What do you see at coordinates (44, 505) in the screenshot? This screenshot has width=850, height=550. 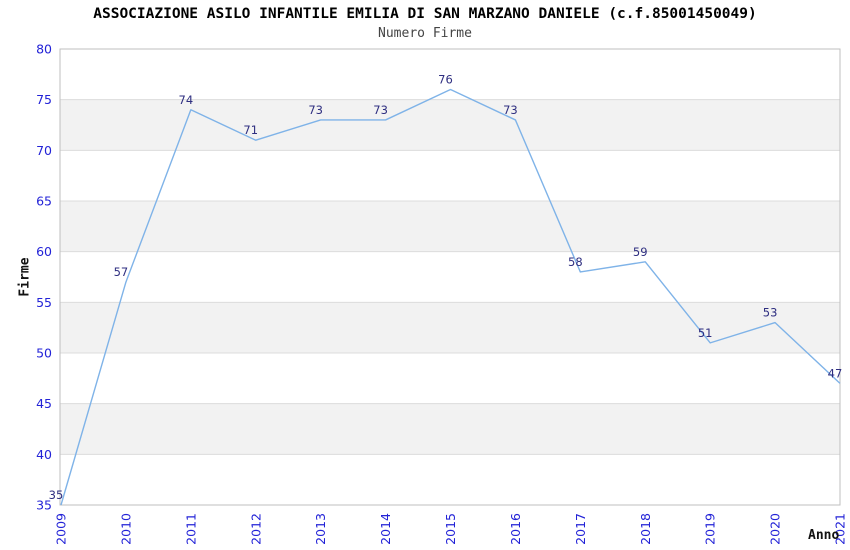 I see `y-tick-label: 35` at bounding box center [44, 505].